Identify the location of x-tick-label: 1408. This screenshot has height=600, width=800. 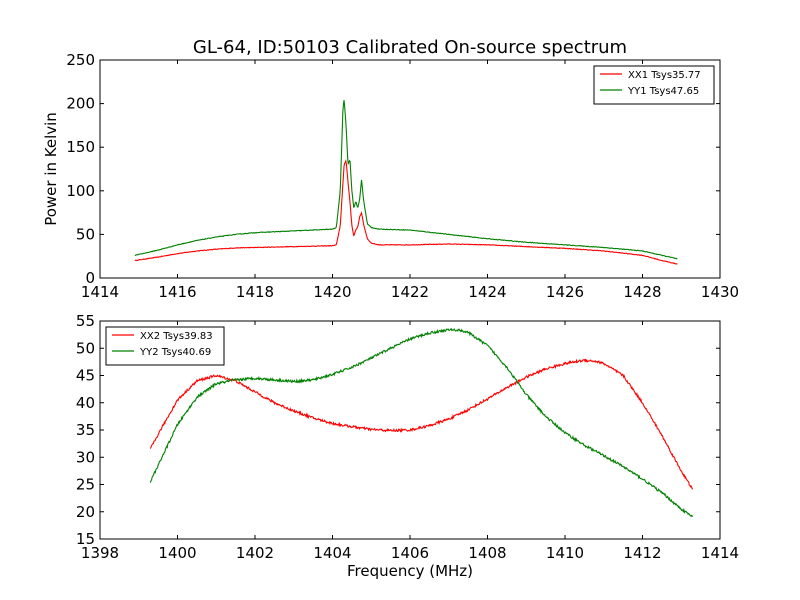
(487, 553).